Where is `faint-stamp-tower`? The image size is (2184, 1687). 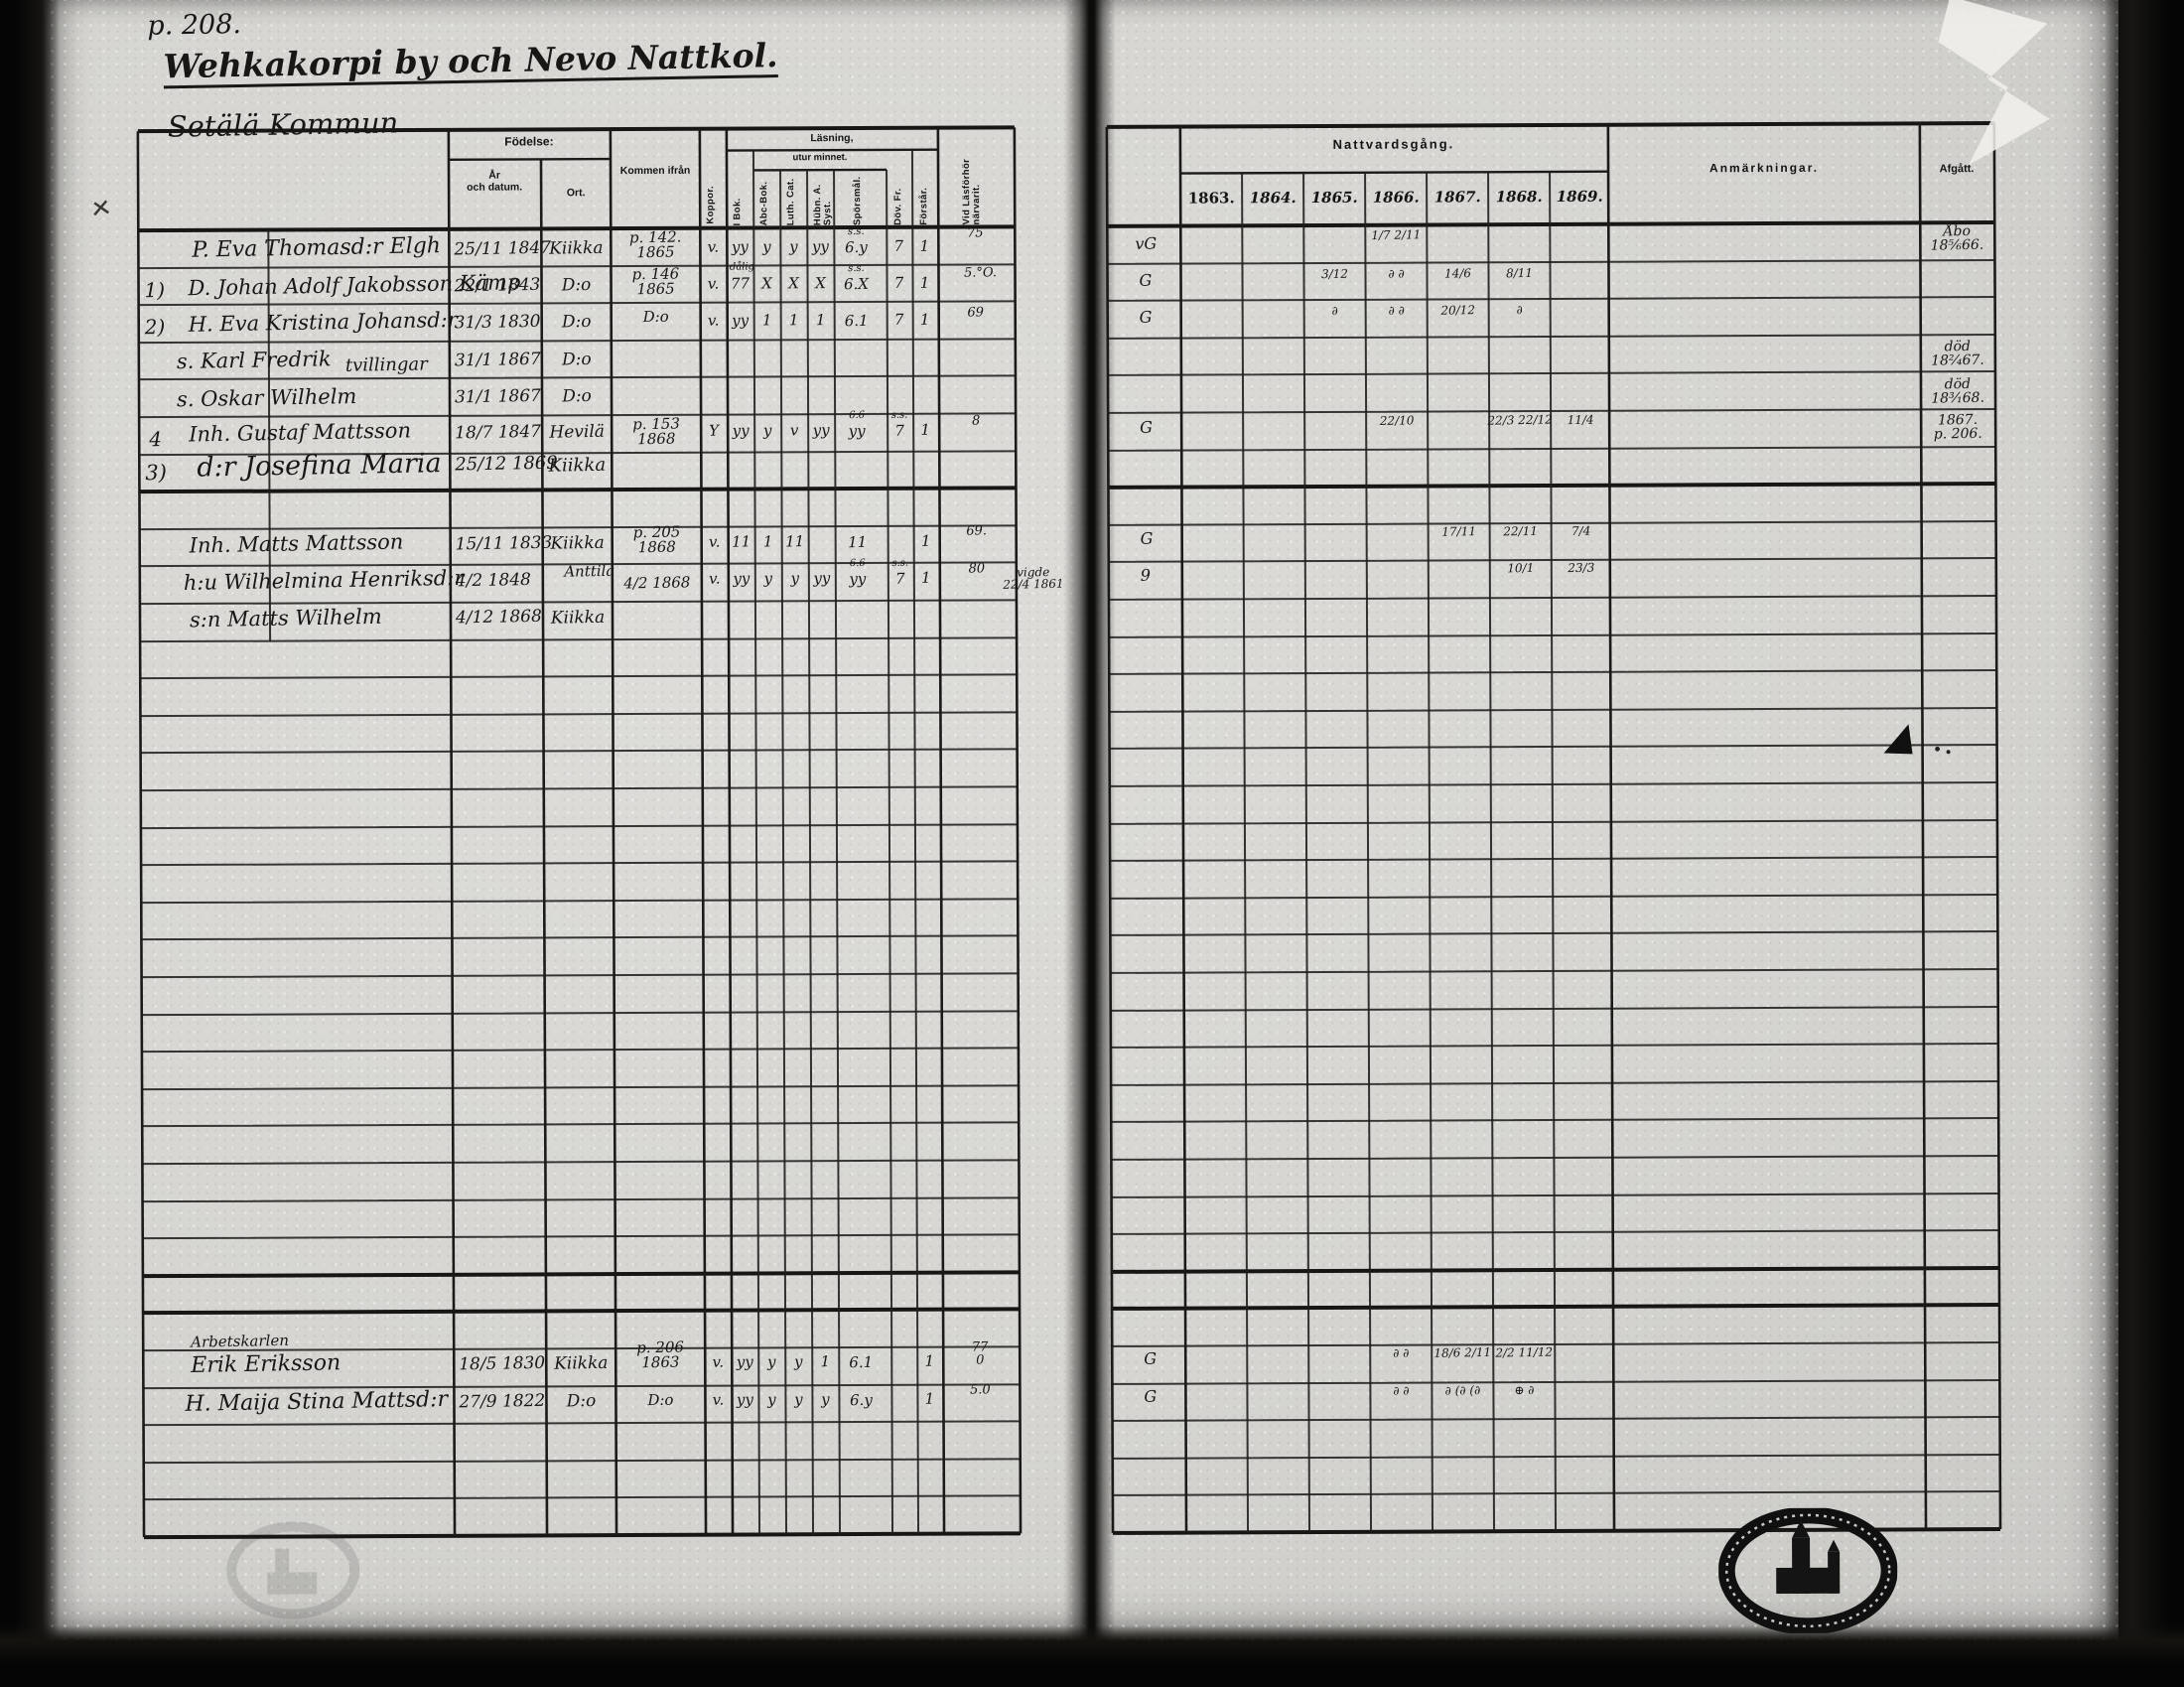
faint-stamp-tower is located at coordinates (282, 1571).